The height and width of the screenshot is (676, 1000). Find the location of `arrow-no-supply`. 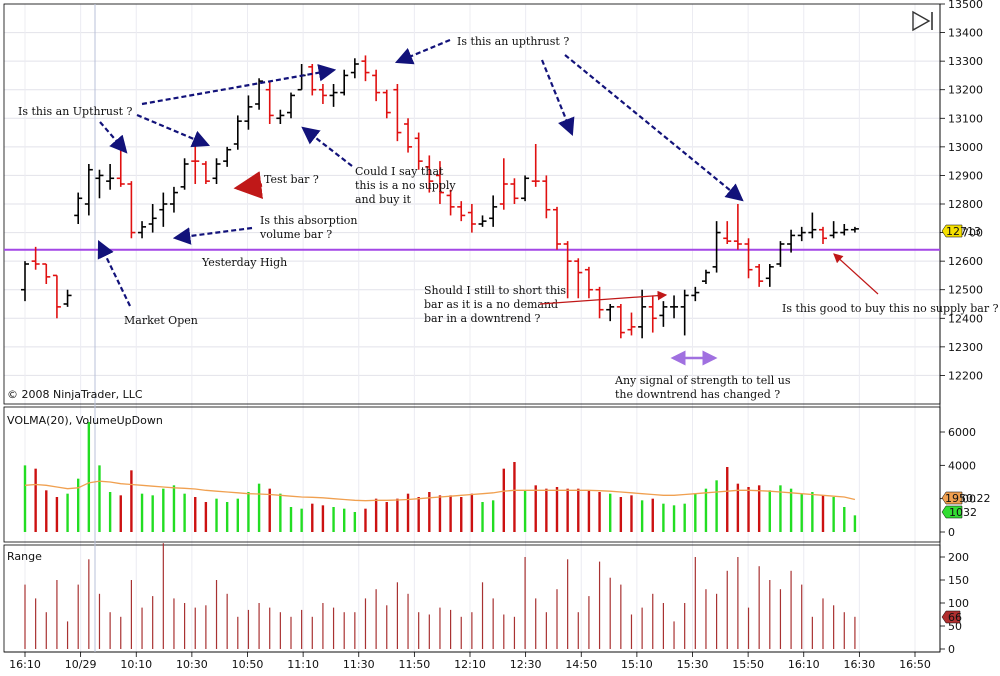

arrow-no-supply is located at coordinates (327, 146).